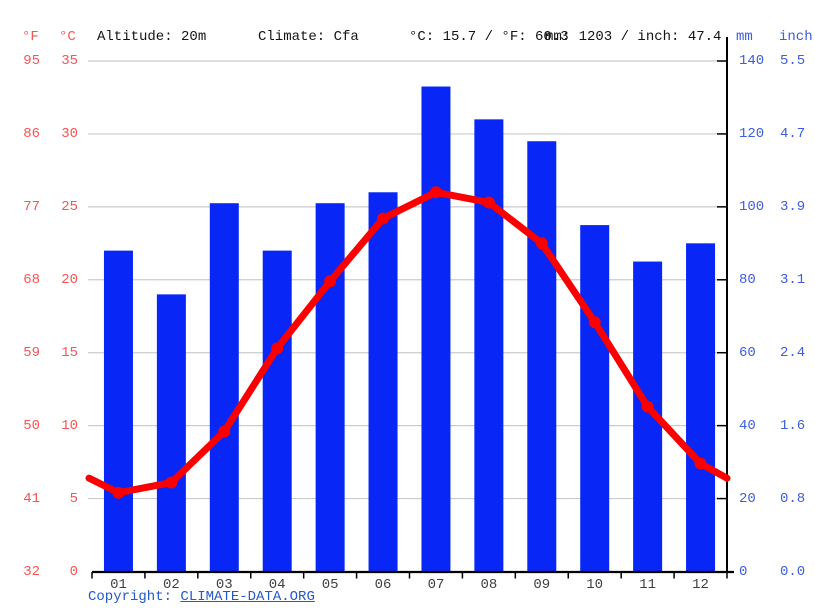 The width and height of the screenshot is (815, 611). What do you see at coordinates (152, 37) in the screenshot?
I see `header-altitude: Altitude: 20m` at bounding box center [152, 37].